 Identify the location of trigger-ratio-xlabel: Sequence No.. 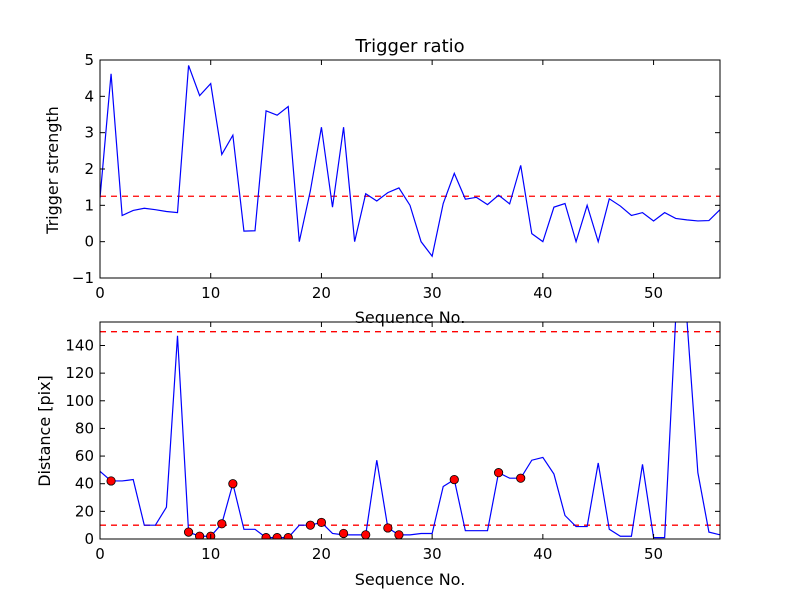
(410, 317).